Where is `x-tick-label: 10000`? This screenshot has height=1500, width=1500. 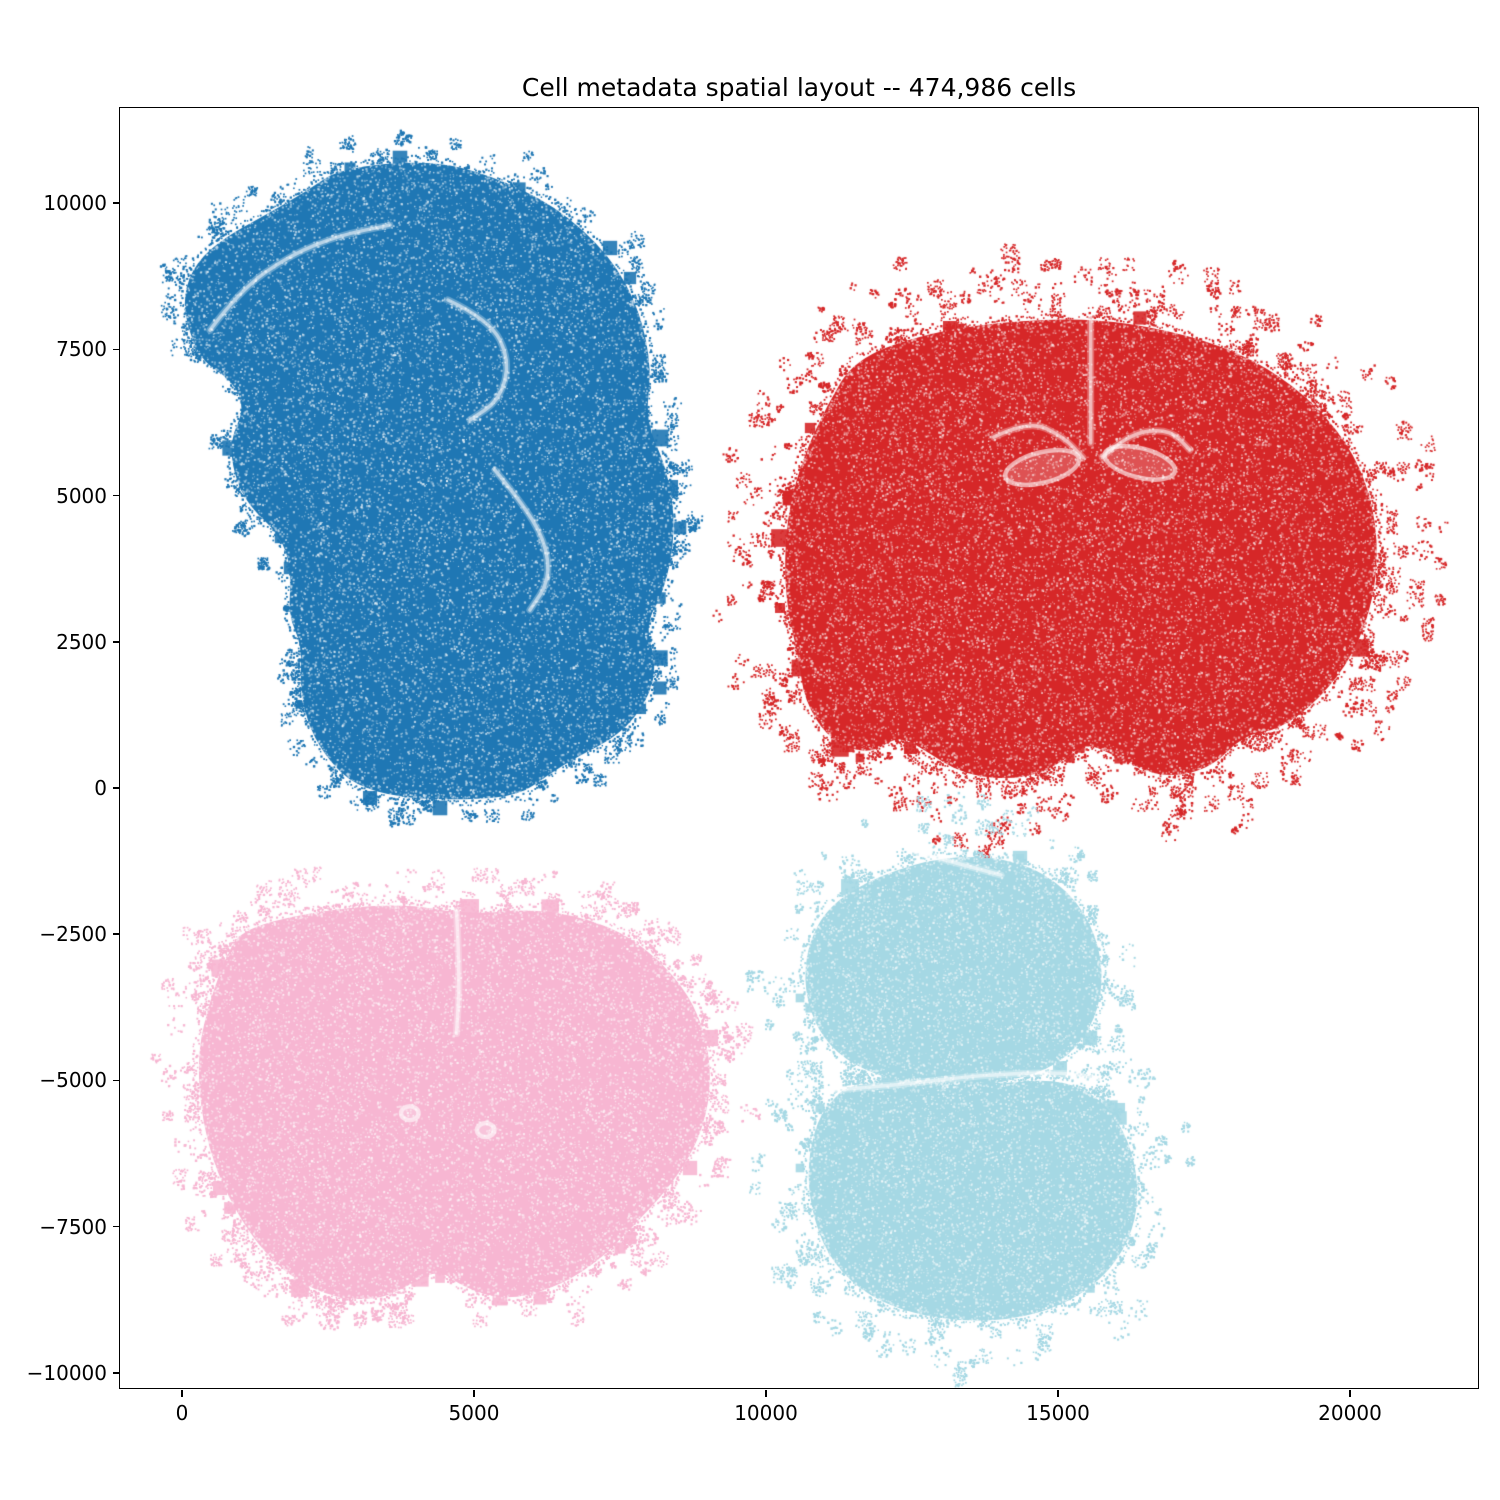
x-tick-label: 10000 is located at coordinates (766, 1413).